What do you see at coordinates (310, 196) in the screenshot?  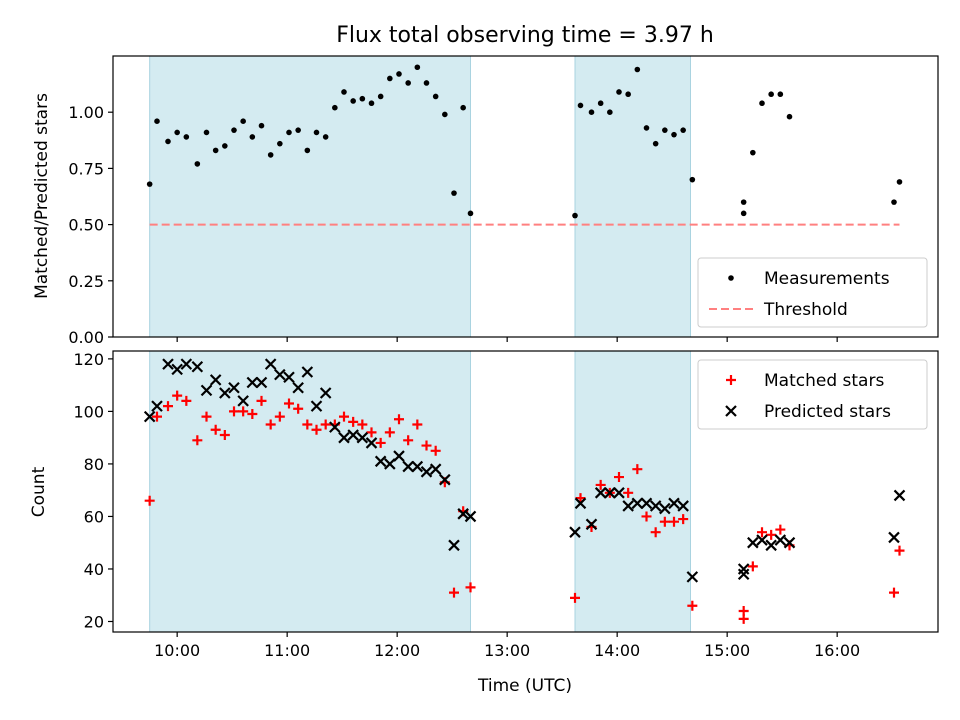 I see `observing-interval-band` at bounding box center [310, 196].